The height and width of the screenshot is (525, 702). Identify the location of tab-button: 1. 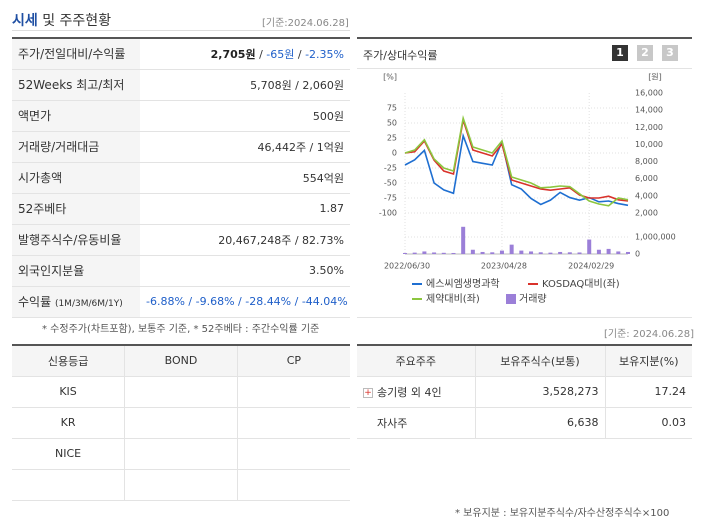
(620, 53).